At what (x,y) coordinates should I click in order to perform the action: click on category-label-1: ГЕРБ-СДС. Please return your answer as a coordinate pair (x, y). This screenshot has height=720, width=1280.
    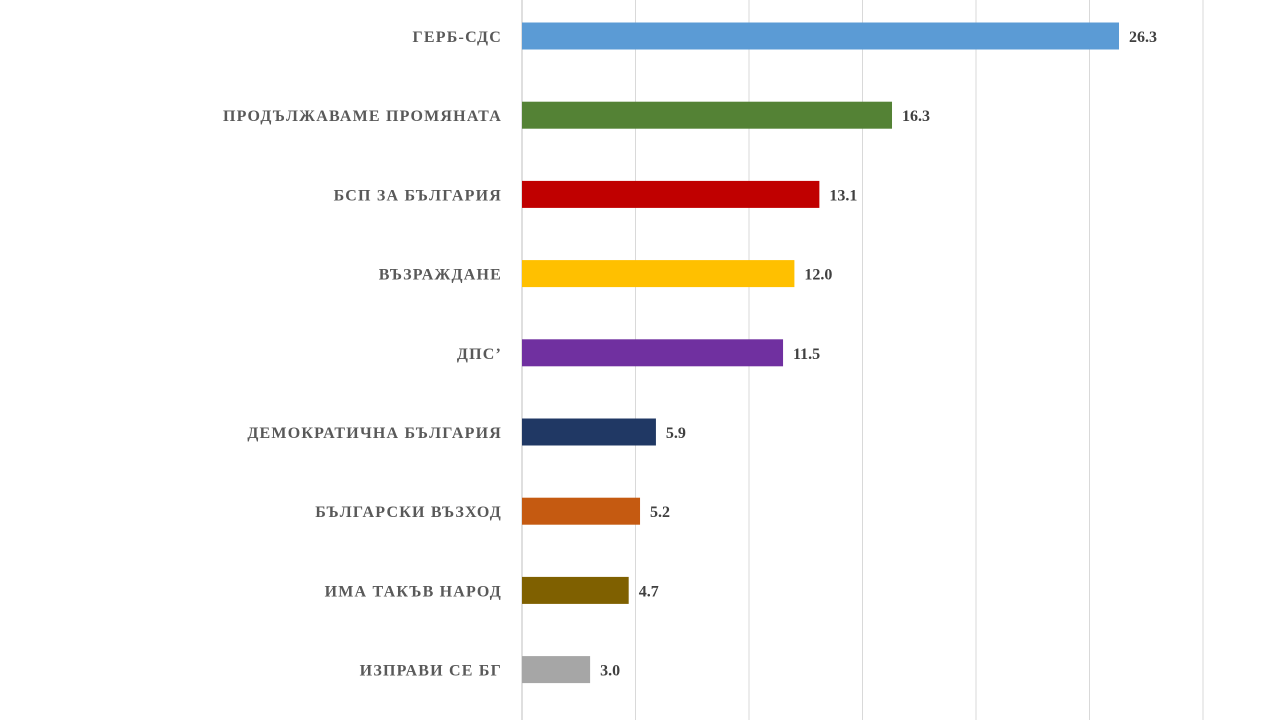
    Looking at the image, I should click on (457, 37).